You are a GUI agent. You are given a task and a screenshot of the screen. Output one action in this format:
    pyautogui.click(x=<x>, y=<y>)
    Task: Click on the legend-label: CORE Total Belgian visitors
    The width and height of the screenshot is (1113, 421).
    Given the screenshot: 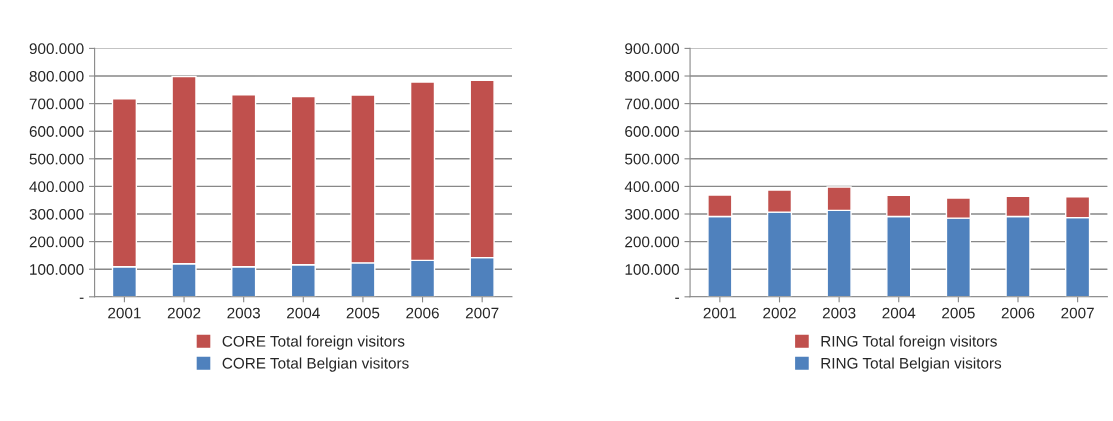 What is the action you would take?
    pyautogui.click(x=315, y=364)
    